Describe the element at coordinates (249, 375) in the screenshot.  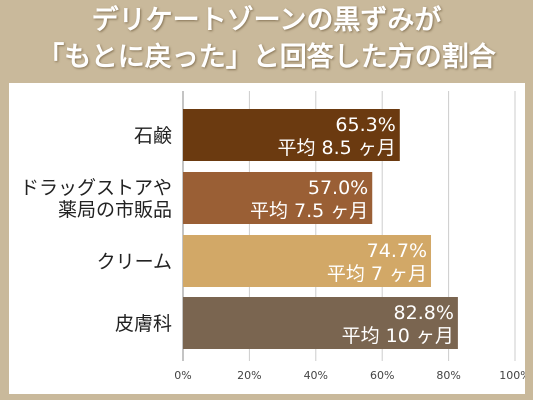
I see `x-tick-label: 20%` at that location.